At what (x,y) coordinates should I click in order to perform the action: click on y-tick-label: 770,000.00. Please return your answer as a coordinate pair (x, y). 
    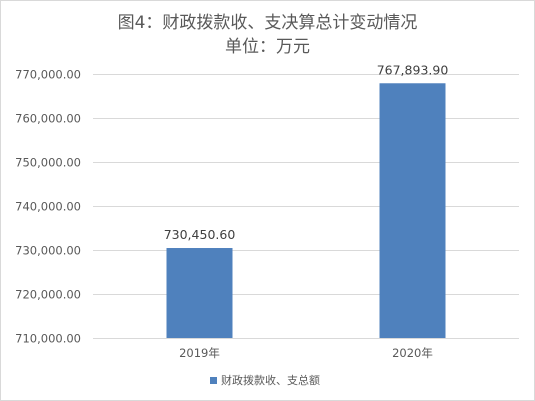
    Looking at the image, I should click on (48, 75).